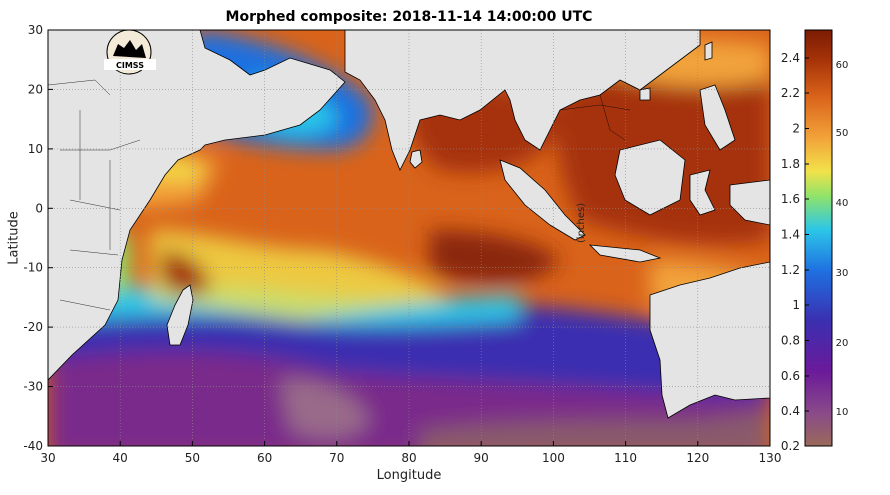 The width and height of the screenshot is (890, 495). Describe the element at coordinates (625, 458) in the screenshot. I see `x-tick-label: 110` at that location.